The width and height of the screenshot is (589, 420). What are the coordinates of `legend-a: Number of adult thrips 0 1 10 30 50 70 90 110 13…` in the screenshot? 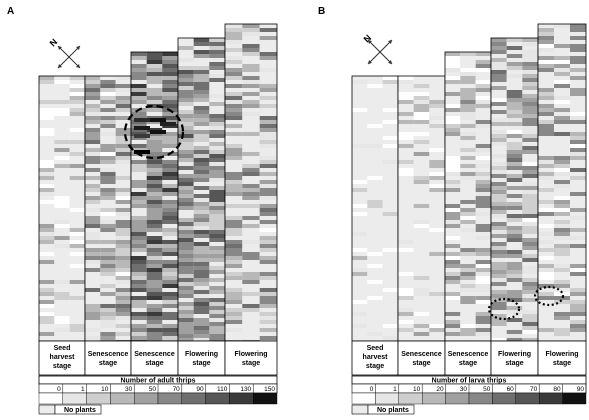 It's located at (158, 395).